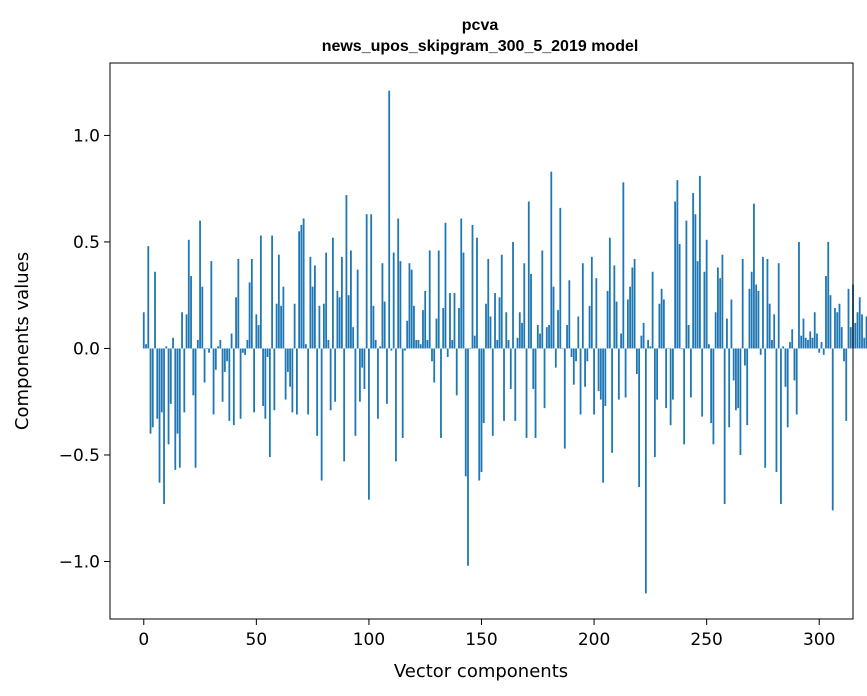 This screenshot has height=696, width=867. Describe the element at coordinates (594, 640) in the screenshot. I see `x-tick-label: 200` at that location.